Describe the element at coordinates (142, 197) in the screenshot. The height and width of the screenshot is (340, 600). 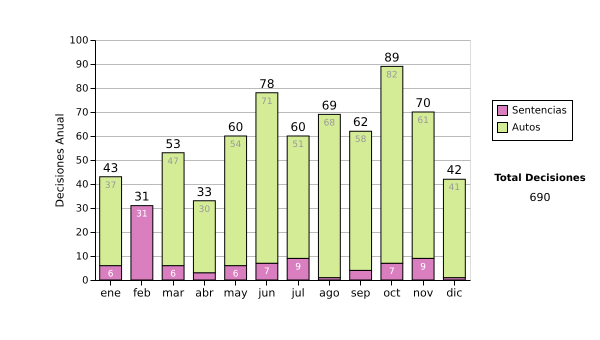
I see `total-label: 31` at that location.